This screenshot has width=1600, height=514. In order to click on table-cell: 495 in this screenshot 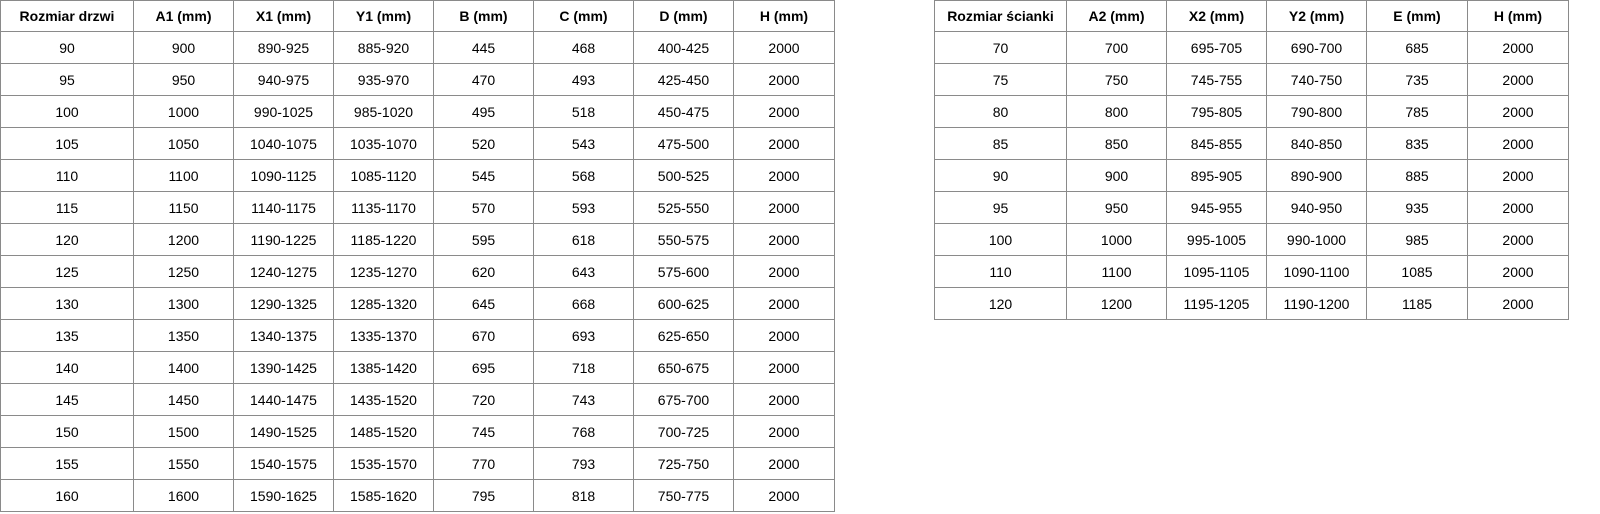, I will do `click(483, 111)`.